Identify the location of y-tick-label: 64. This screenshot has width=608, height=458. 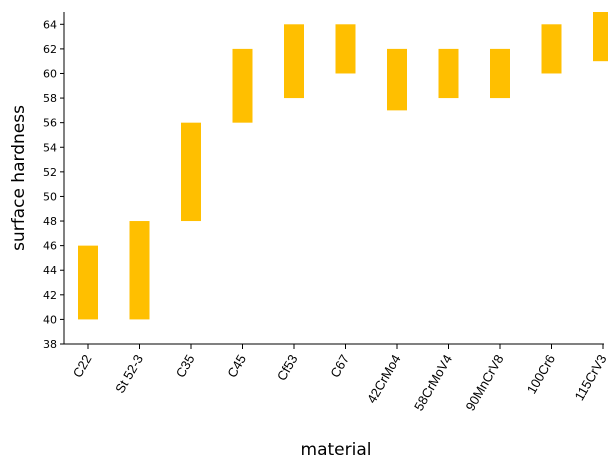
(50, 24).